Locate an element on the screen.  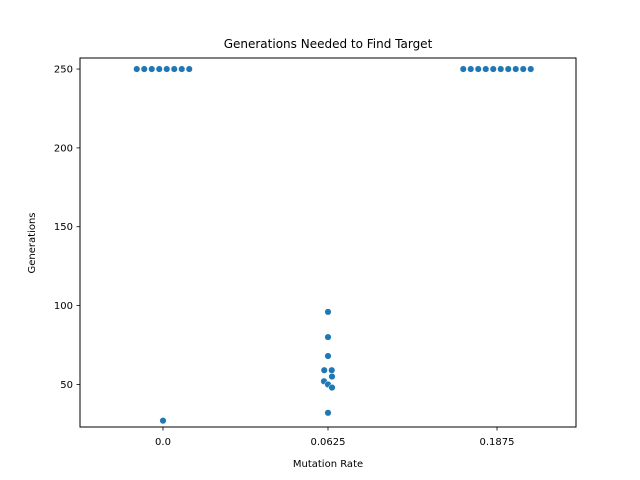
y-tick-label: 150 is located at coordinates (63, 227).